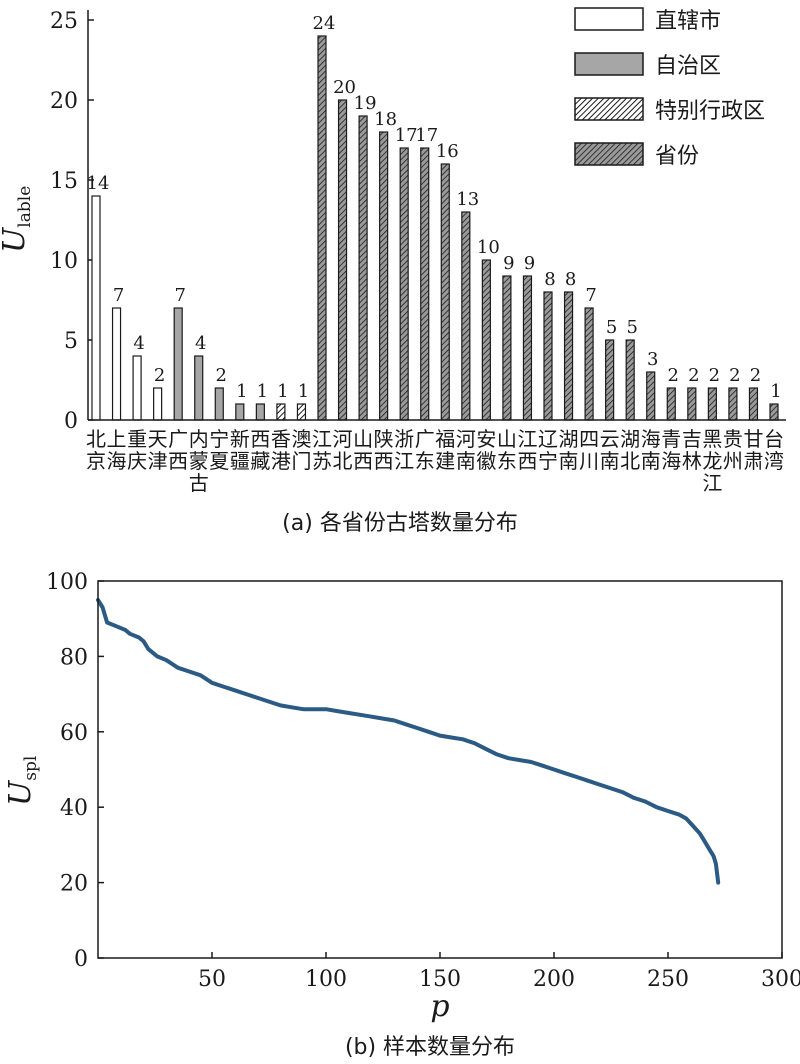  What do you see at coordinates (64, 101) in the screenshot?
I see `y-tick-label-a: 20` at bounding box center [64, 101].